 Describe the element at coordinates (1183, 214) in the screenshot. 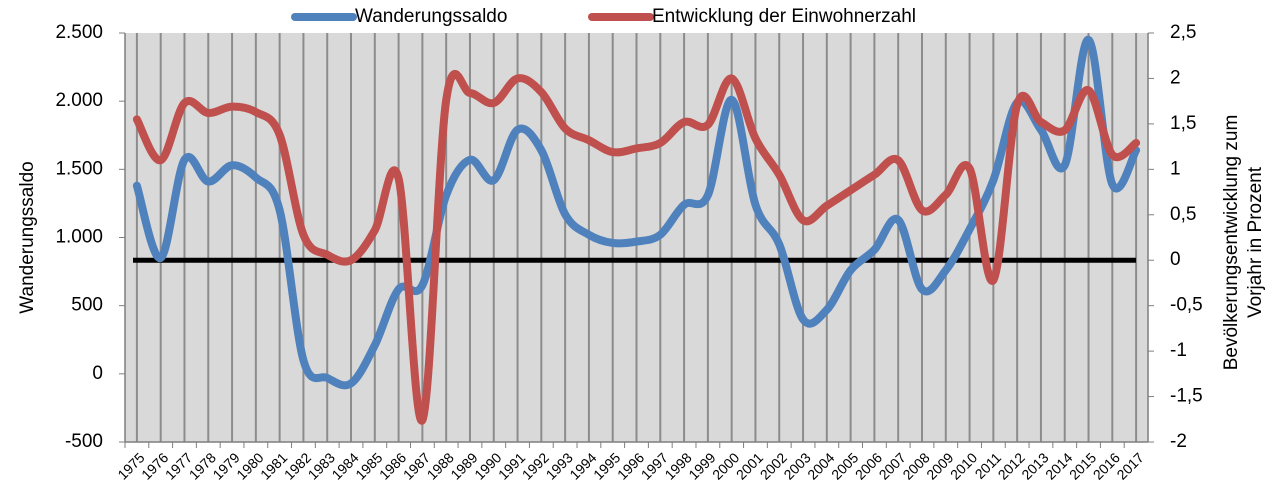

I see `y2-tick-label: 0,5` at that location.